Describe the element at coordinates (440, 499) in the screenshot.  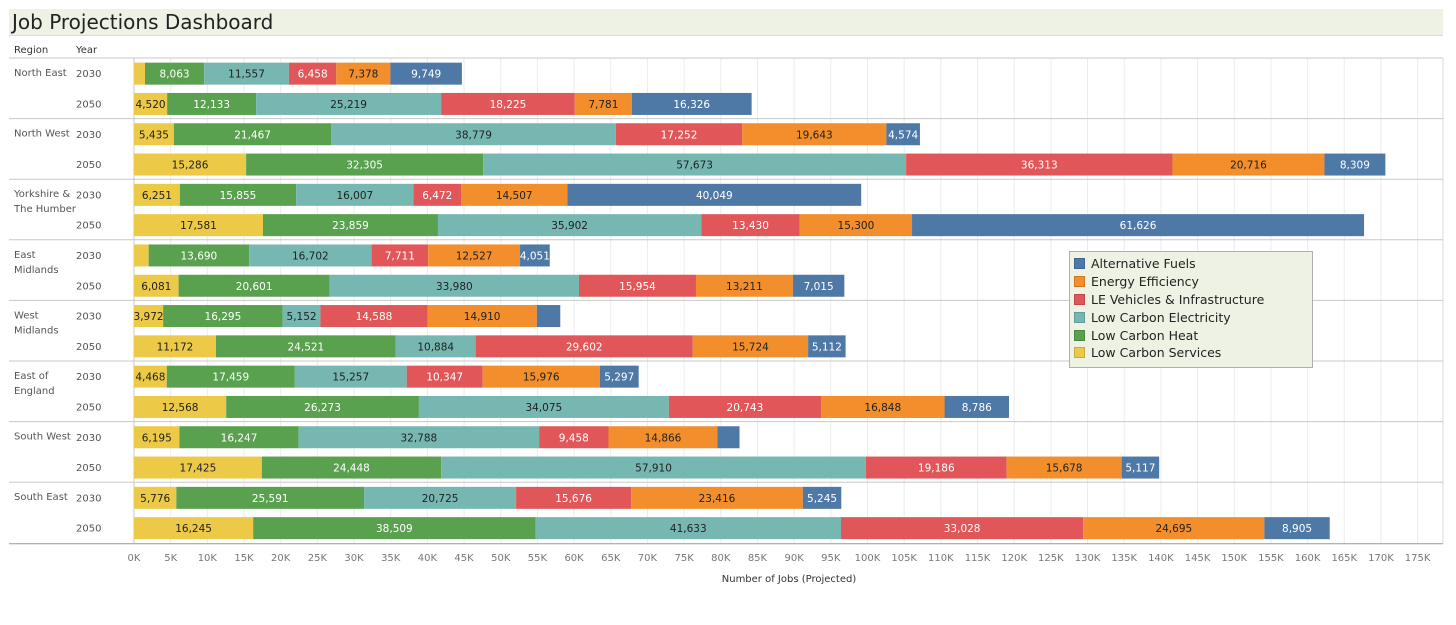
I see `bar-data-label: 20,725` at that location.